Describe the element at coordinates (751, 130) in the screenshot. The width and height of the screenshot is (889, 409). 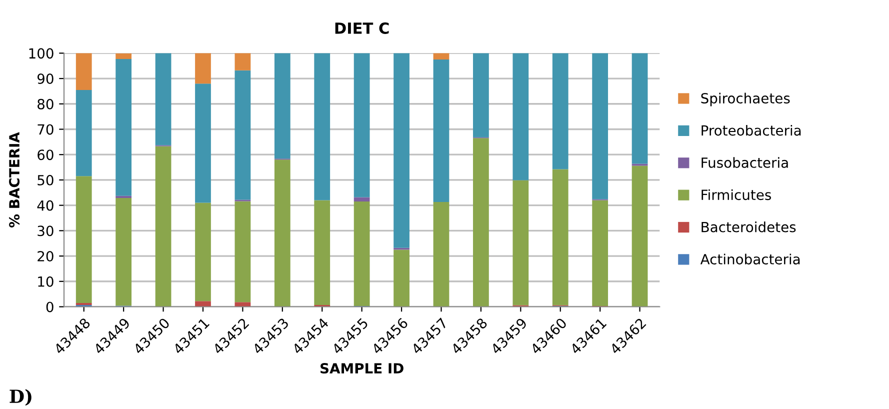
I see `legend-label: Proteobacteria` at that location.